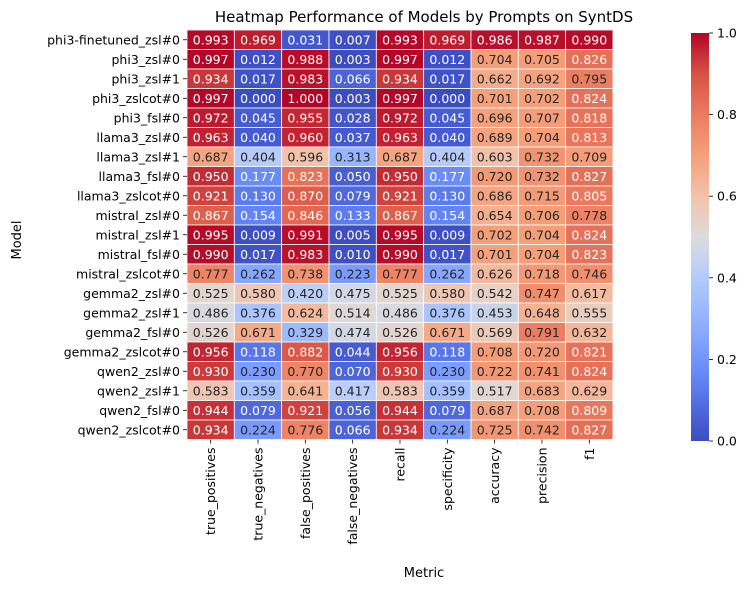 The image size is (753, 594). What do you see at coordinates (727, 114) in the screenshot?
I see `colorbar-tick-label: 0.8` at bounding box center [727, 114].